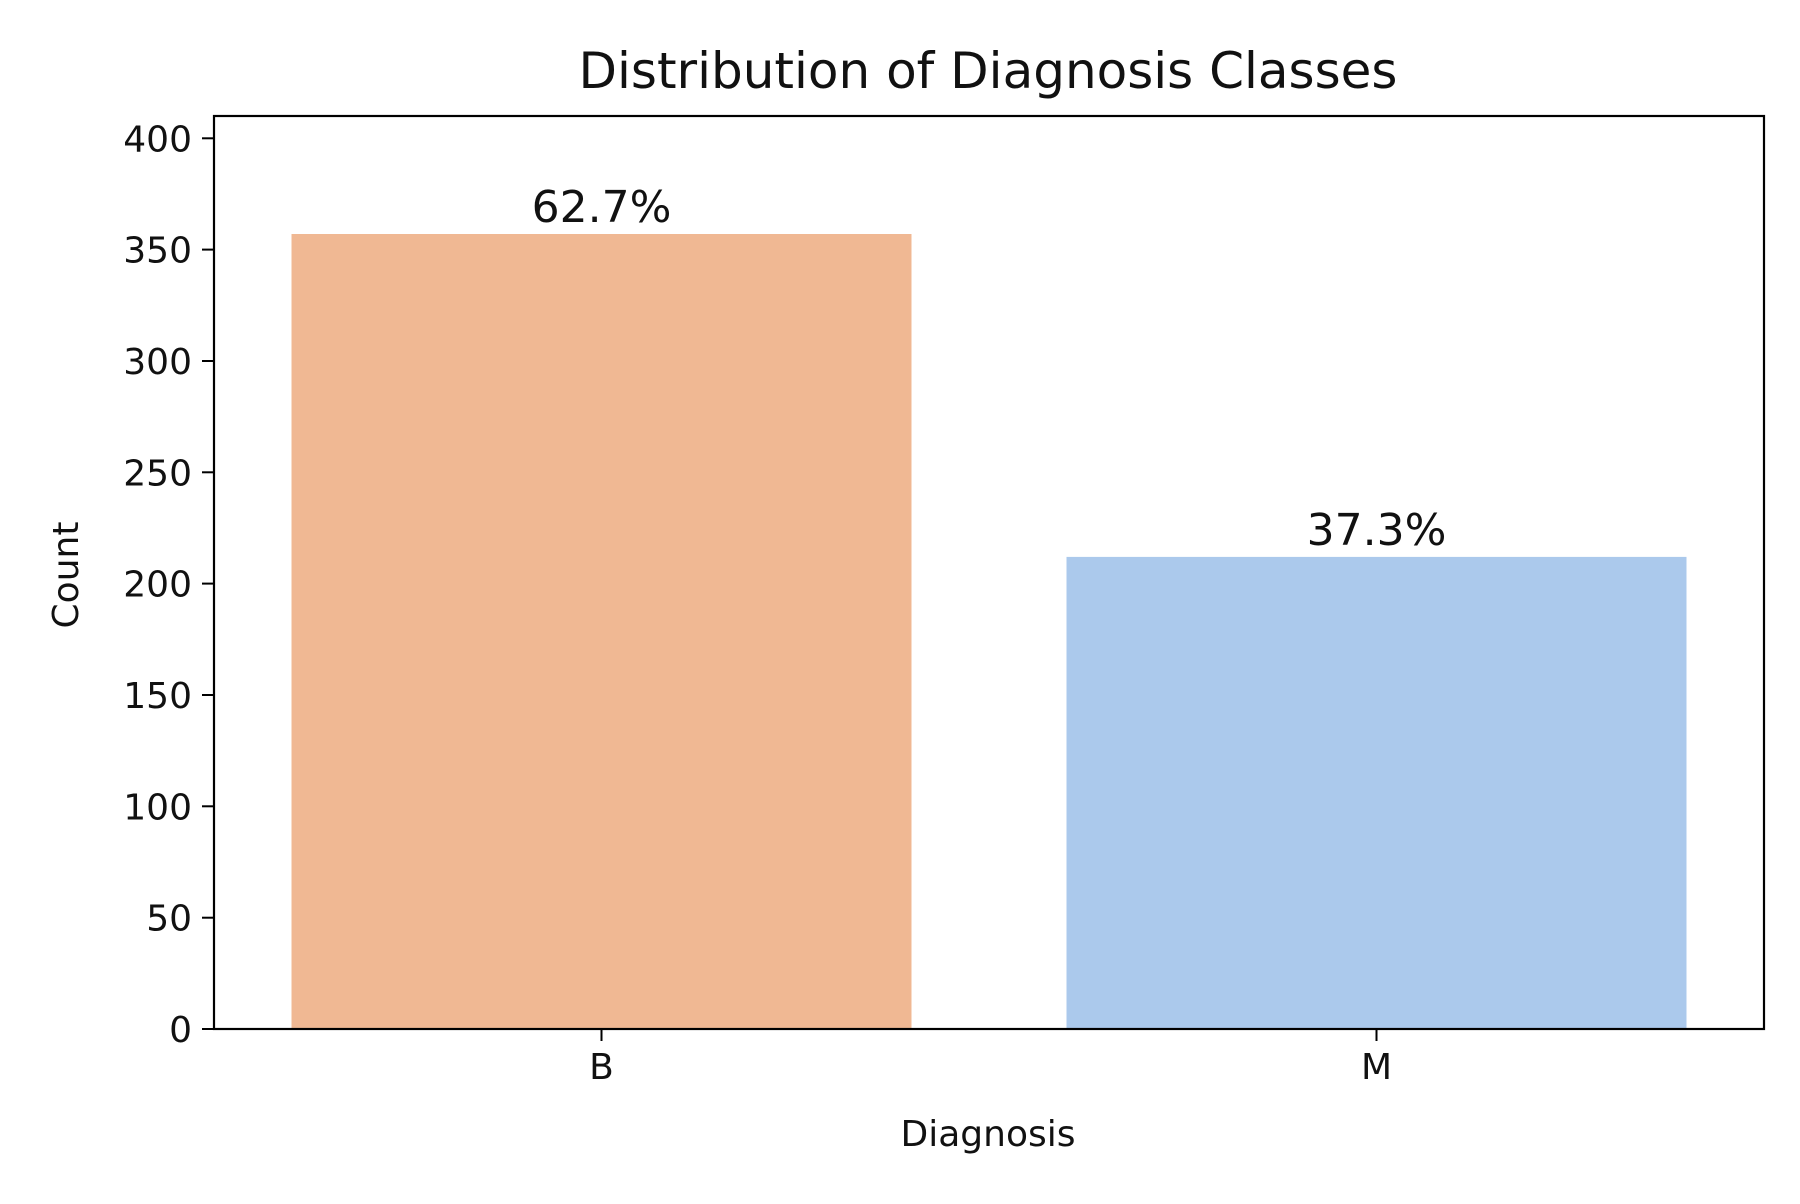 Image resolution: width=1800 pixels, height=1204 pixels. Describe the element at coordinates (988, 1134) in the screenshot. I see `x-axis-label: Diagnosis` at that location.